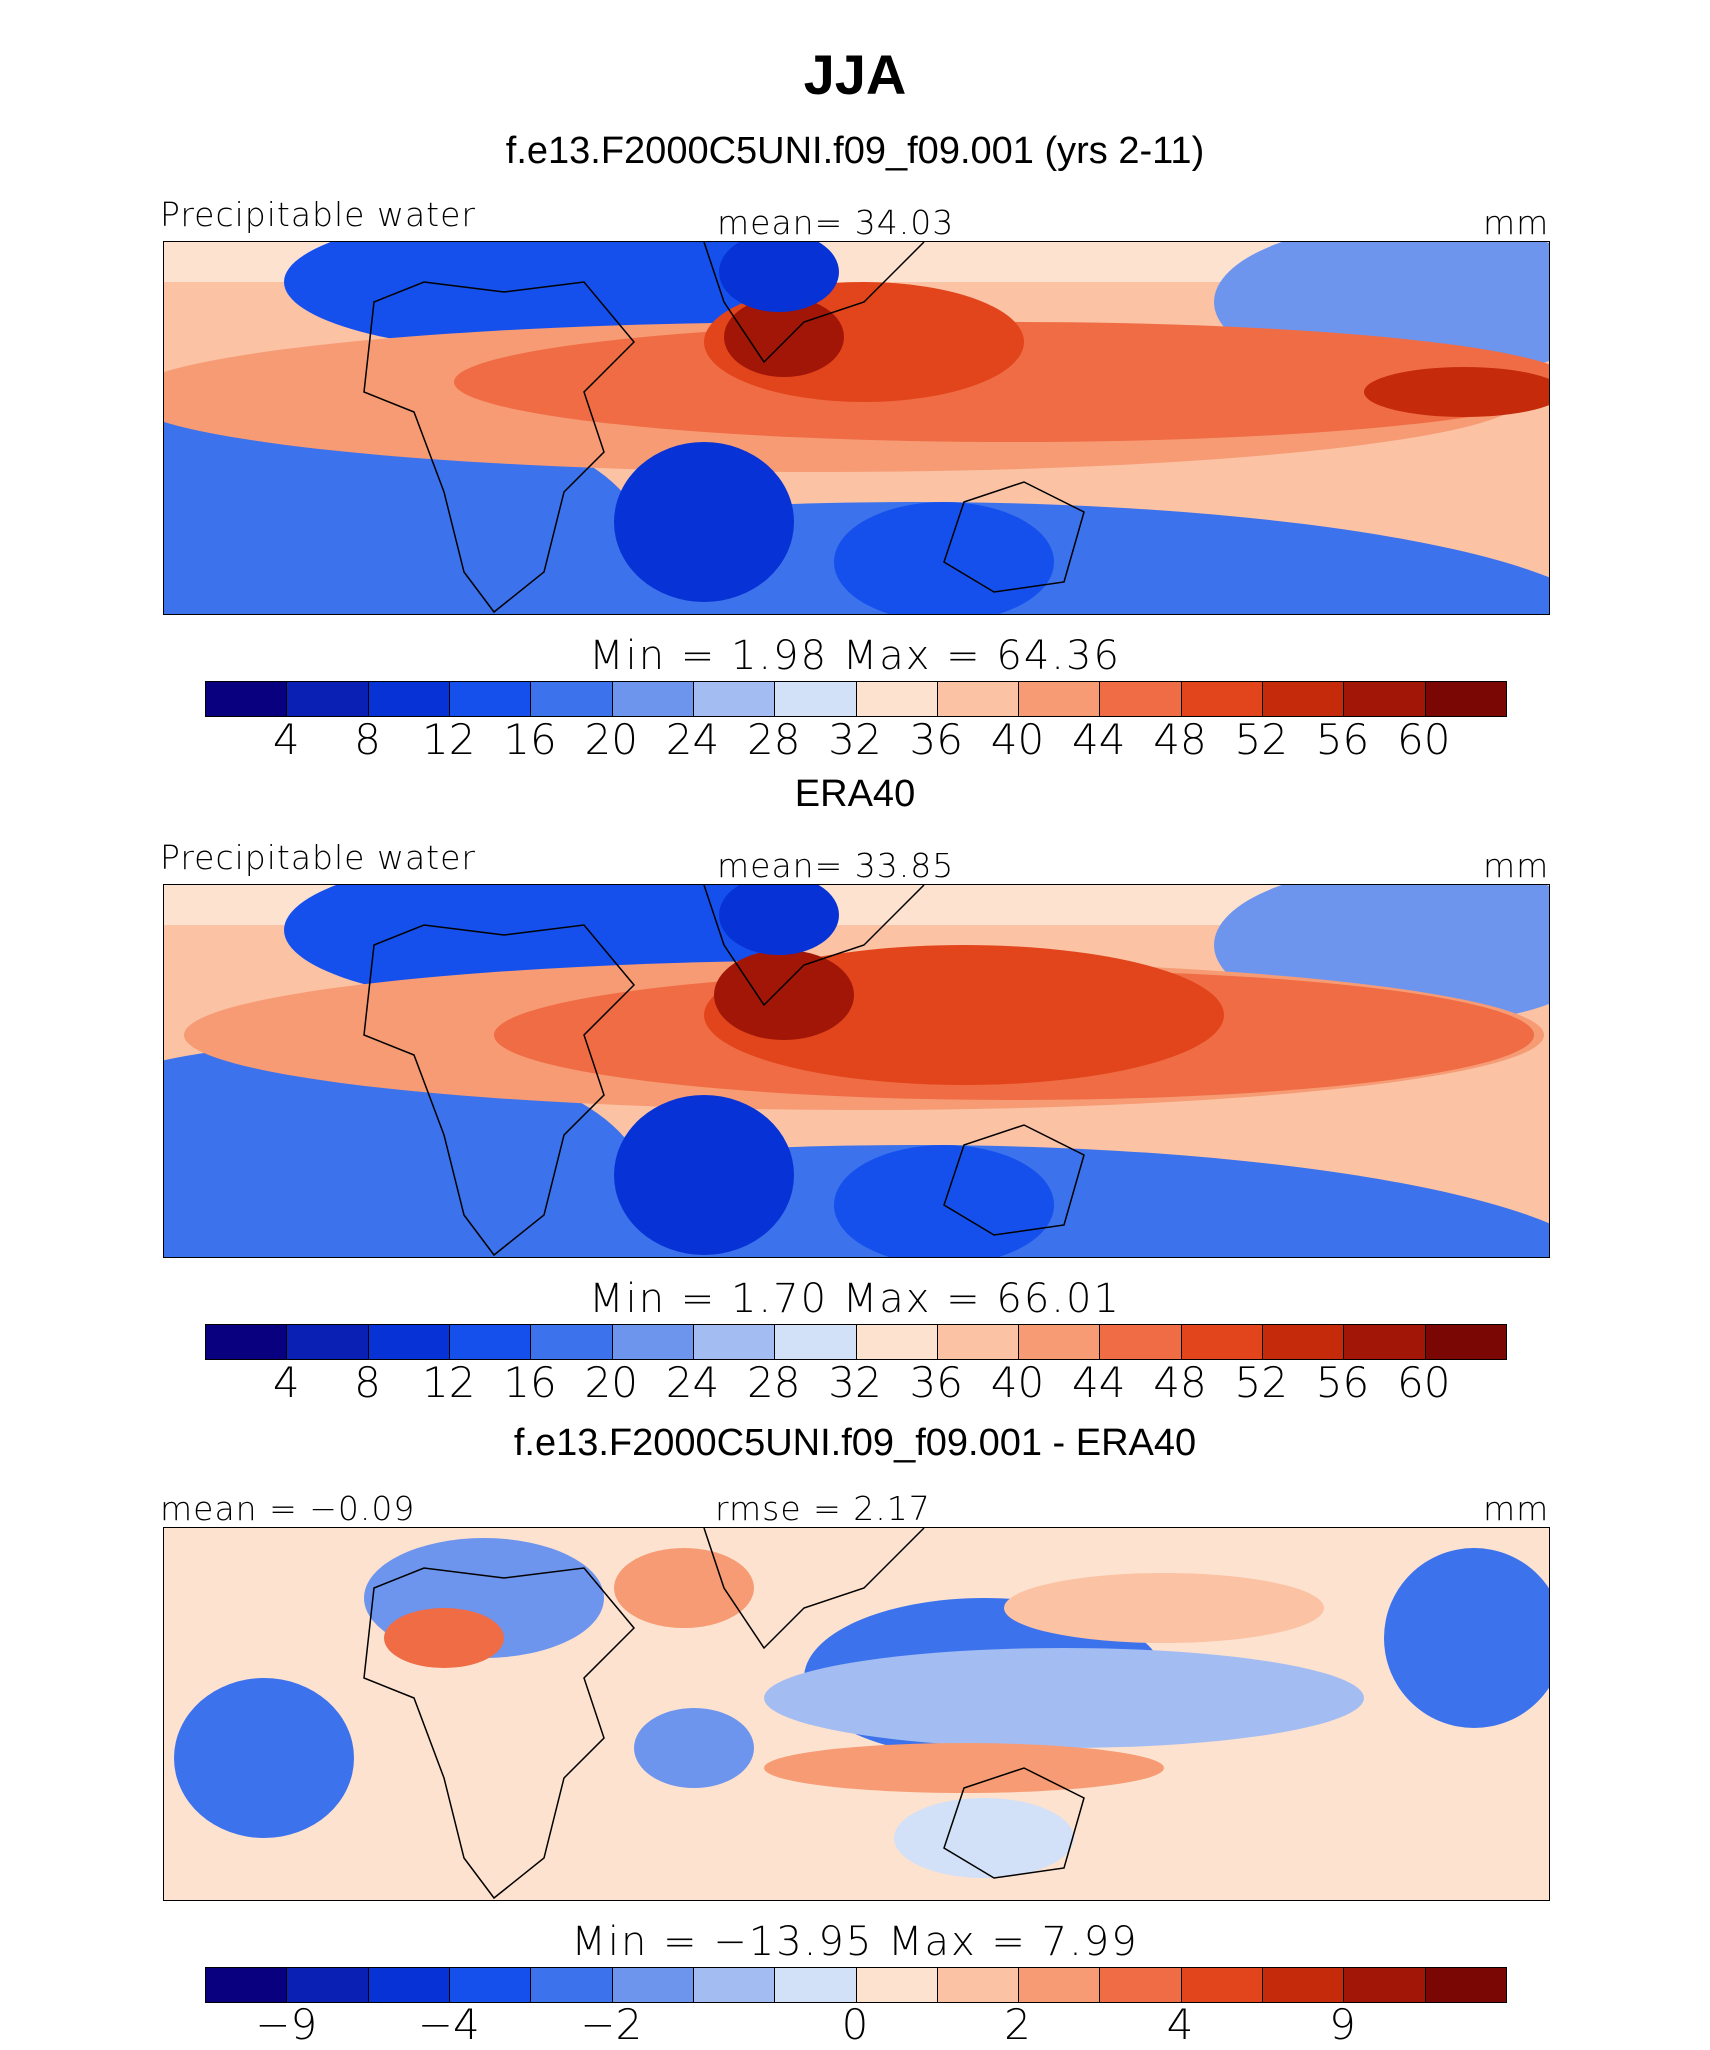 This screenshot has width=1710, height=2050. I want to click on panel3-subtitle: f.e13.F2000C5UNI.f09_f09.001 - ERA40, so click(855, 1443).